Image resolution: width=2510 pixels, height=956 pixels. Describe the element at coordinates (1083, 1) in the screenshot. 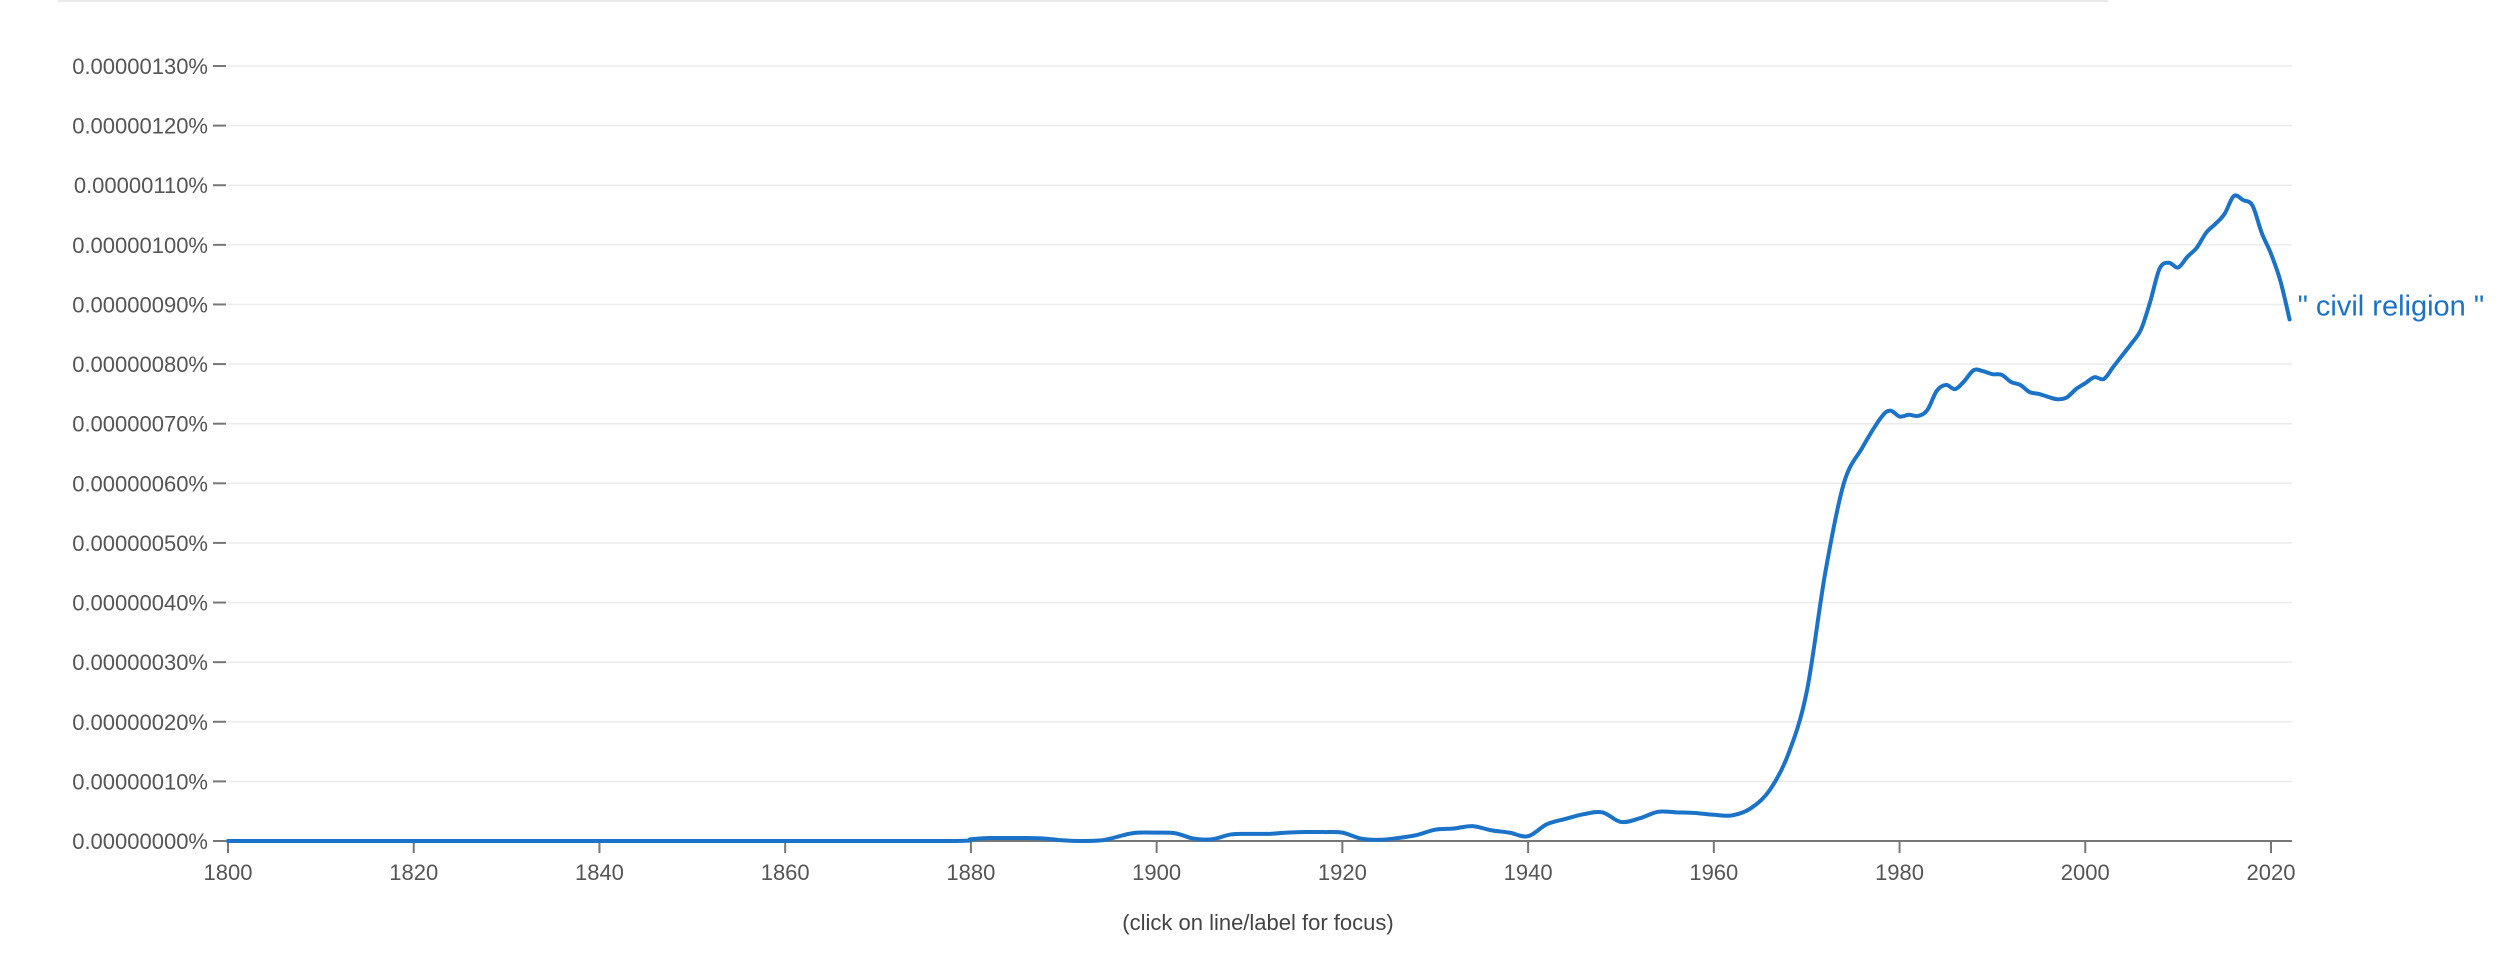

I see `top-divider` at that location.